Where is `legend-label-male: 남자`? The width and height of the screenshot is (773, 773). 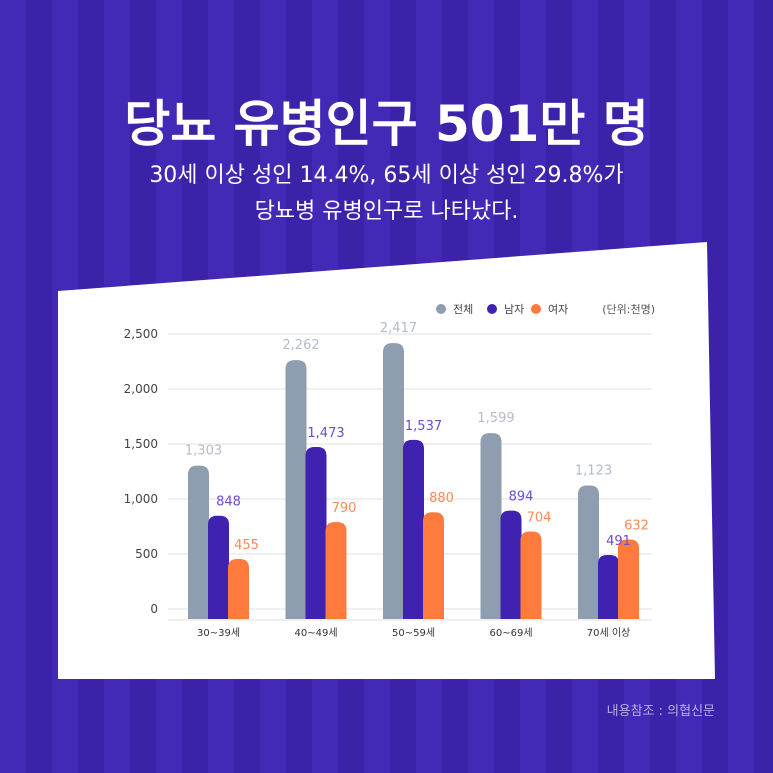 legend-label-male: 남자 is located at coordinates (514, 309).